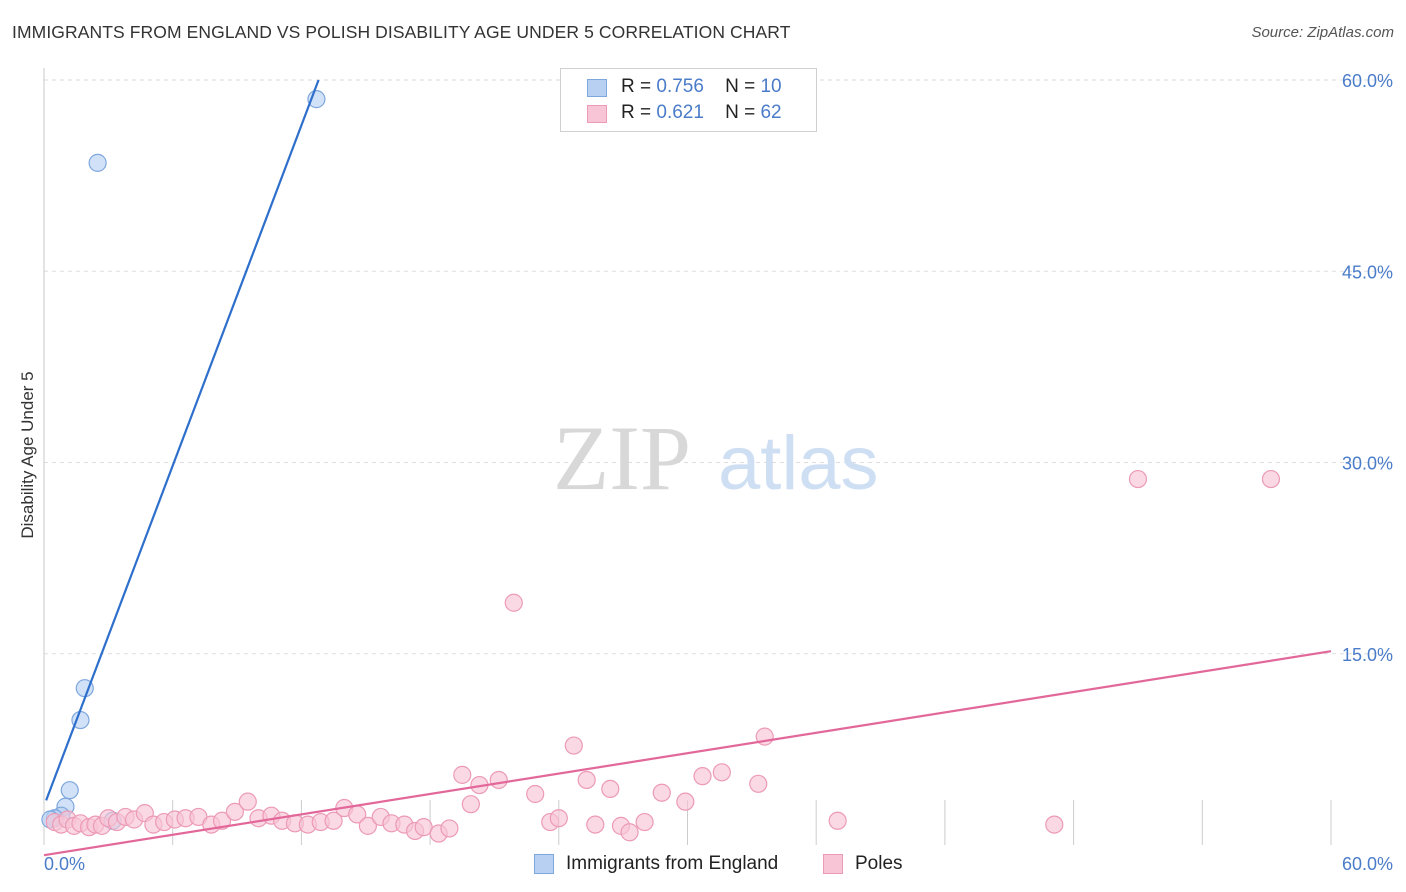 This screenshot has height=892, width=1406. I want to click on correlation-legend: R = 0.756 N = 10 R = 0.621 N = 62, so click(688, 100).